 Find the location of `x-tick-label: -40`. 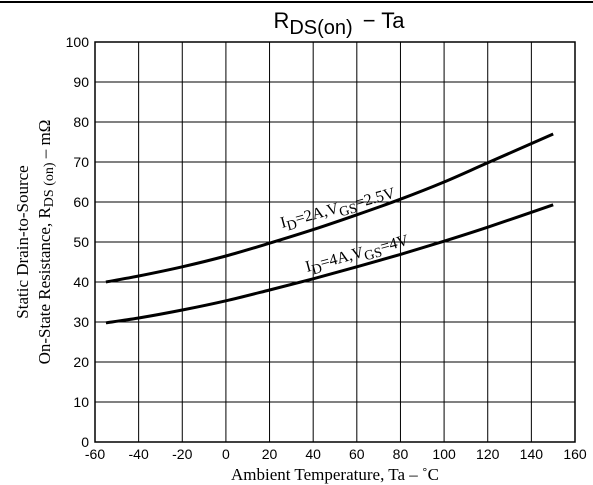

x-tick-label: -40 is located at coordinates (139, 454).